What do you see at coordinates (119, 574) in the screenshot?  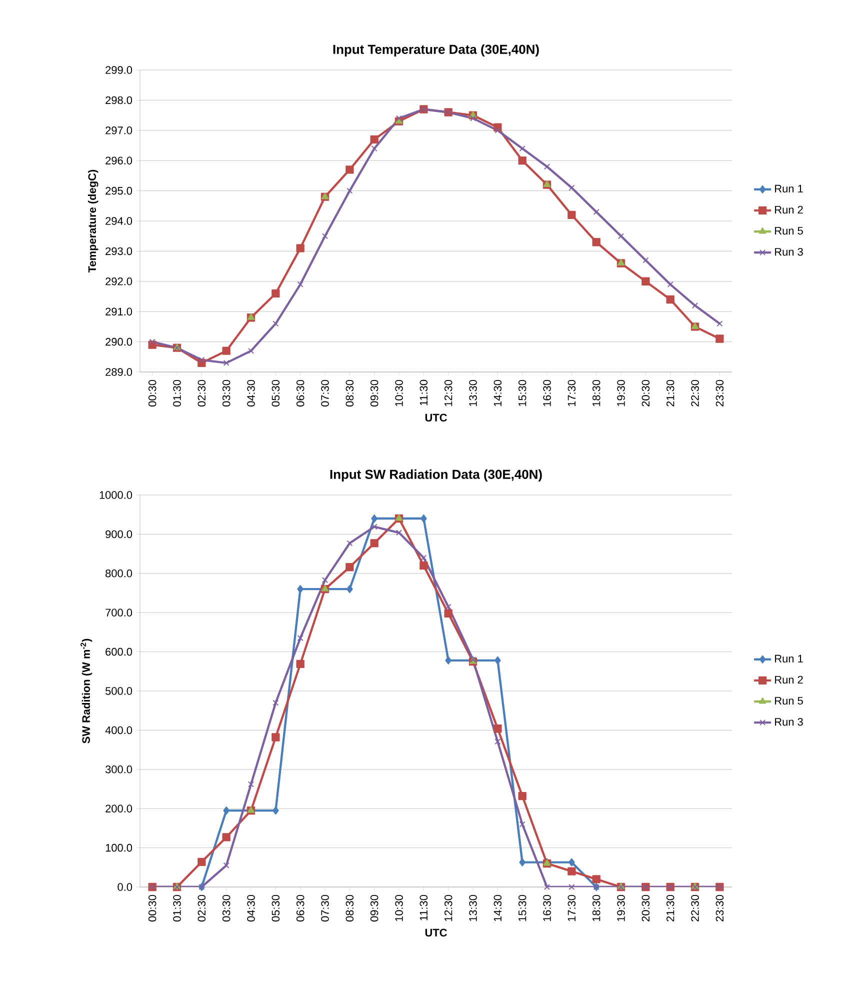 I see `y-tick-label: 800.0` at bounding box center [119, 574].